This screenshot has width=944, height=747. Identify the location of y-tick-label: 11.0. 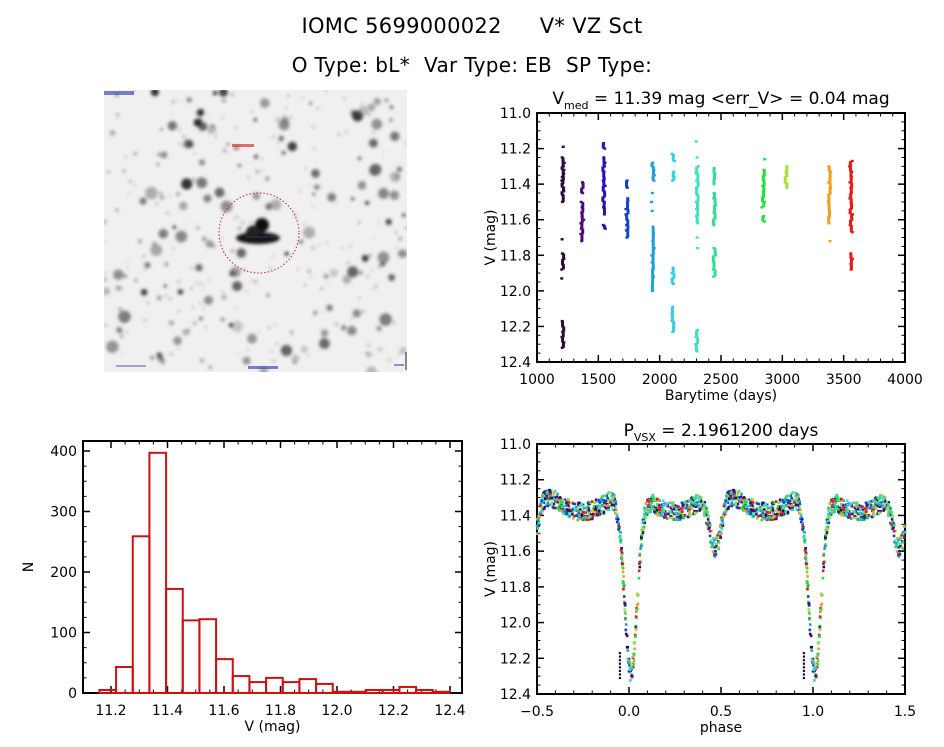
(515, 445).